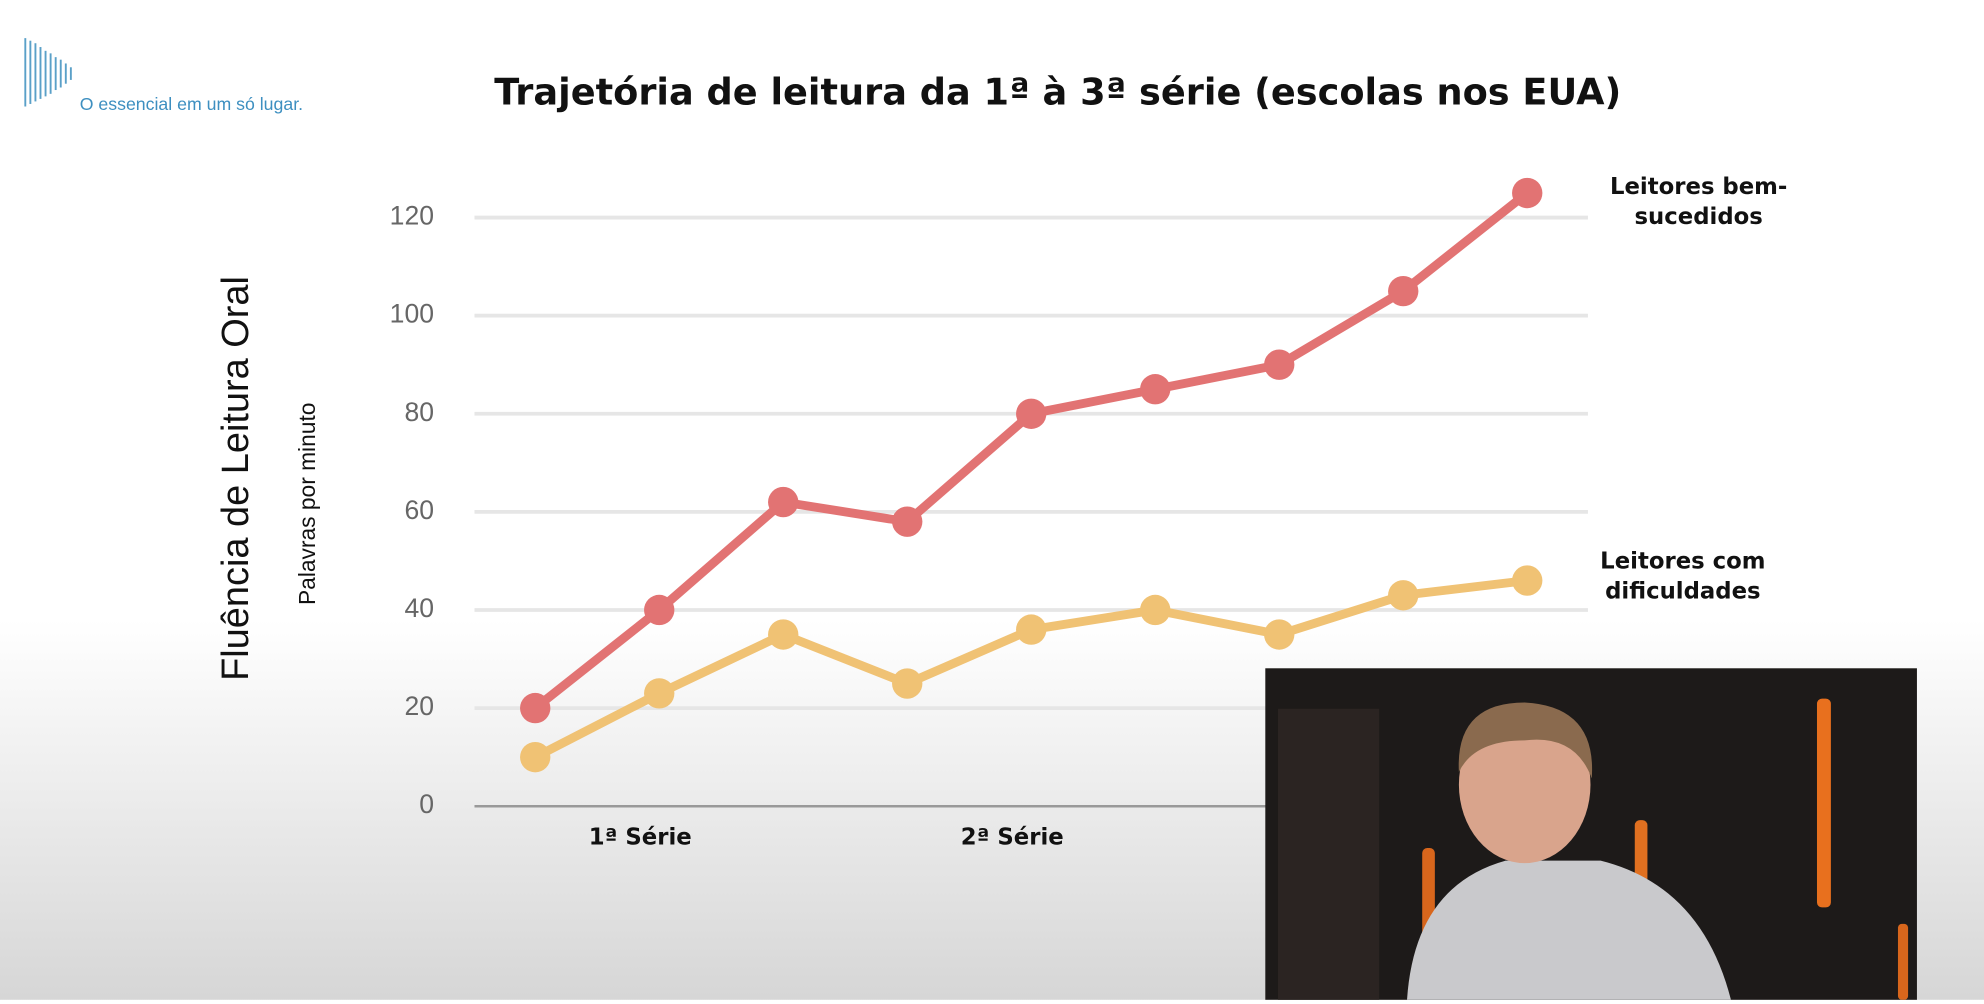 This screenshot has width=1984, height=1004. I want to click on legend-entry: Leitores bem-sucedidos, so click(1698, 202).